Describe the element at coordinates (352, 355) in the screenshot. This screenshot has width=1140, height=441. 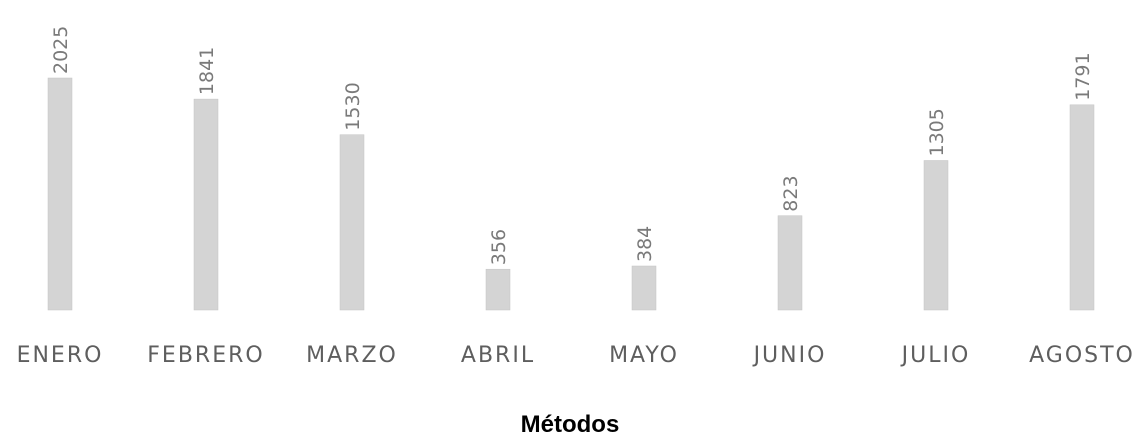
I see `category-label-marzo: MARZO` at that location.